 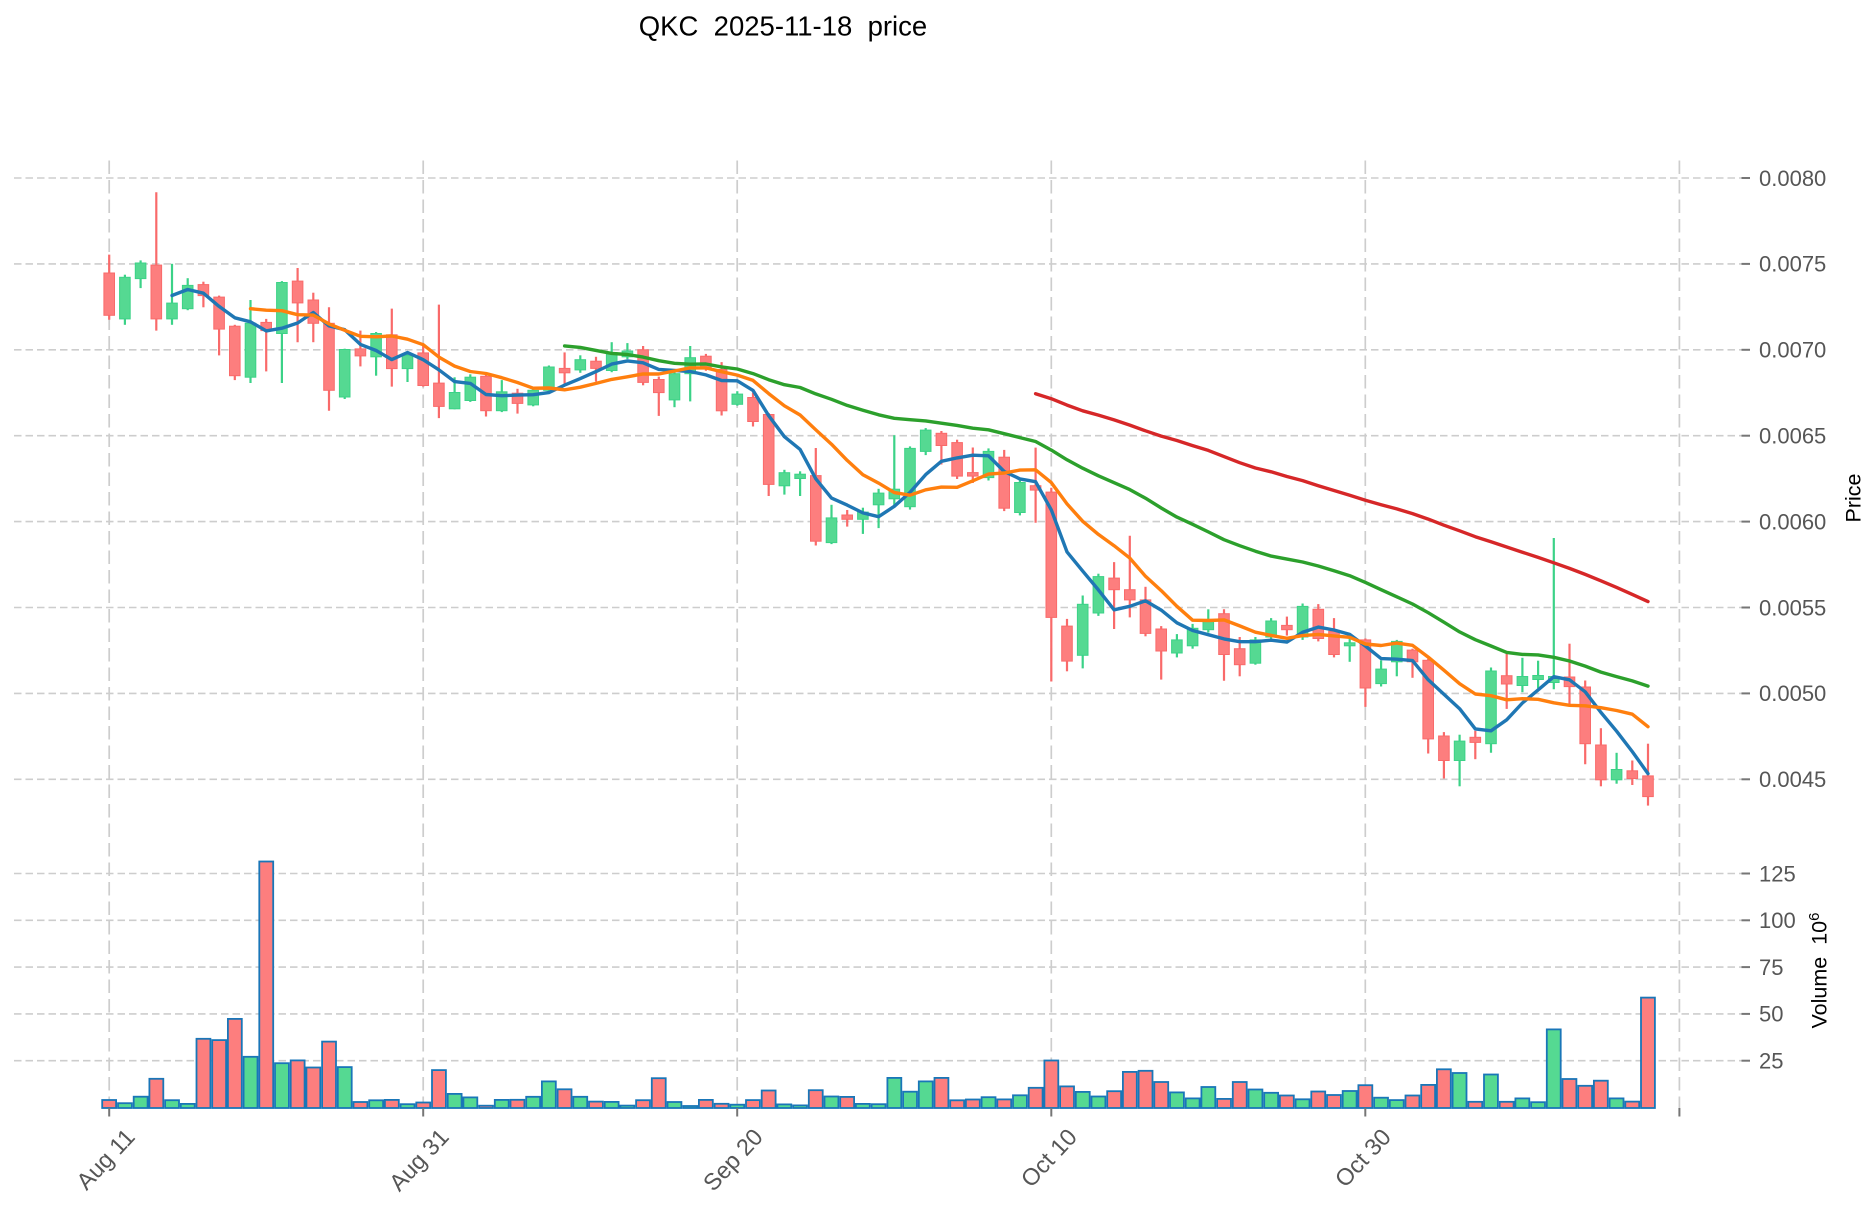 I want to click on svg-text: 0.0070, so click(x=1792, y=350).